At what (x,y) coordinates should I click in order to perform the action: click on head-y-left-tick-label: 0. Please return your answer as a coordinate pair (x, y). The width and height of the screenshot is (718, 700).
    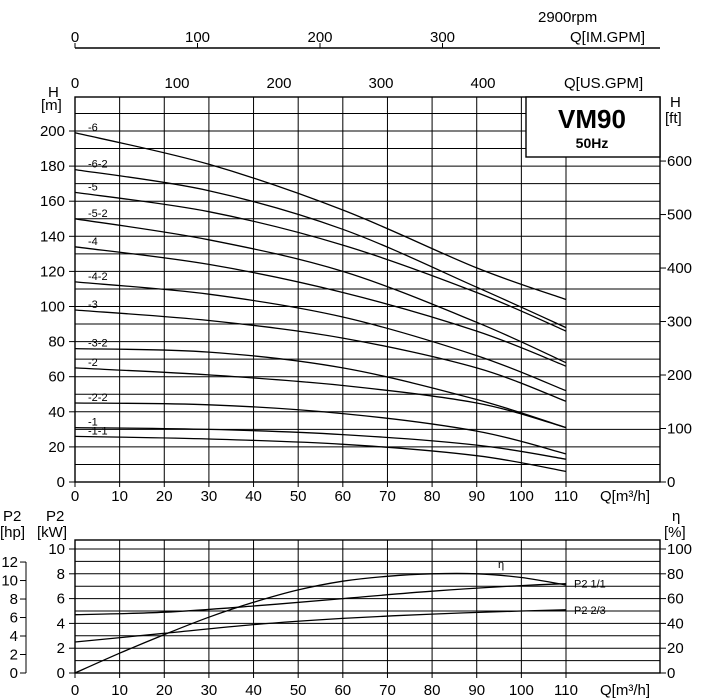
    Looking at the image, I should click on (61, 482).